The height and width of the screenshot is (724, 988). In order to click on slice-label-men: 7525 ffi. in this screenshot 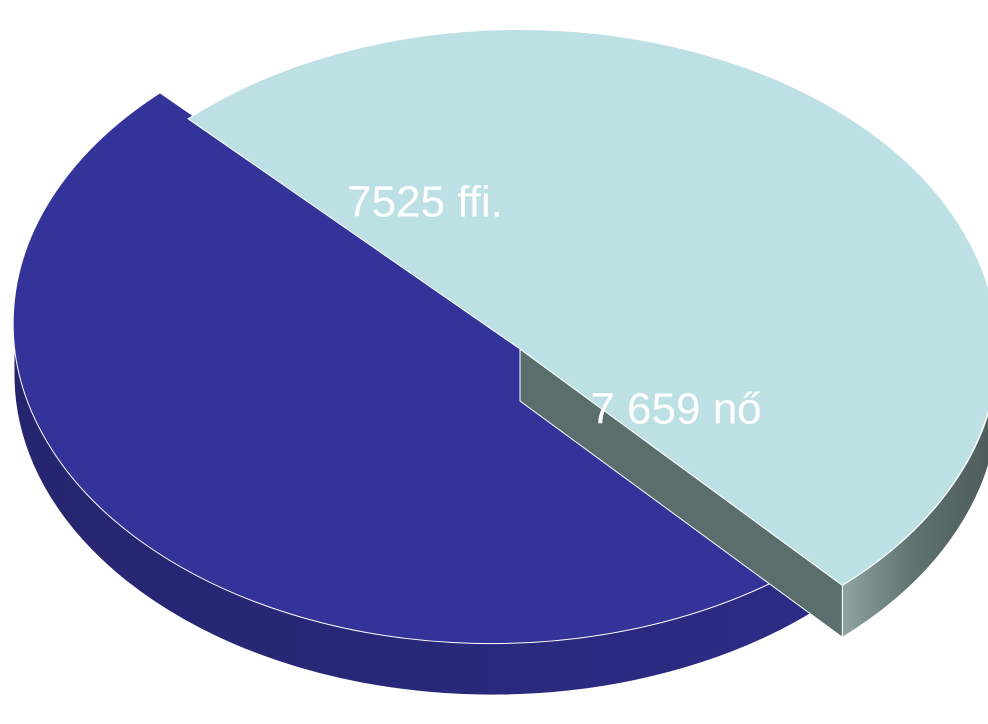, I will do `click(425, 202)`.